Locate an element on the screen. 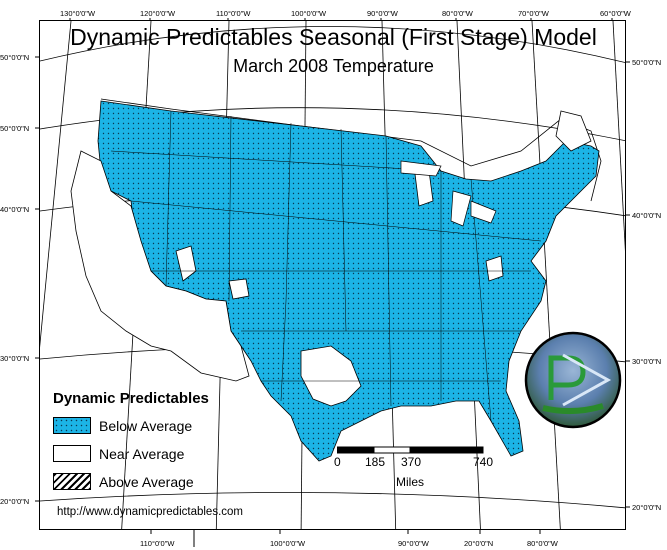 The height and width of the screenshot is (550, 667). tick-bottom-100w: 100°0'0"W is located at coordinates (288, 543).